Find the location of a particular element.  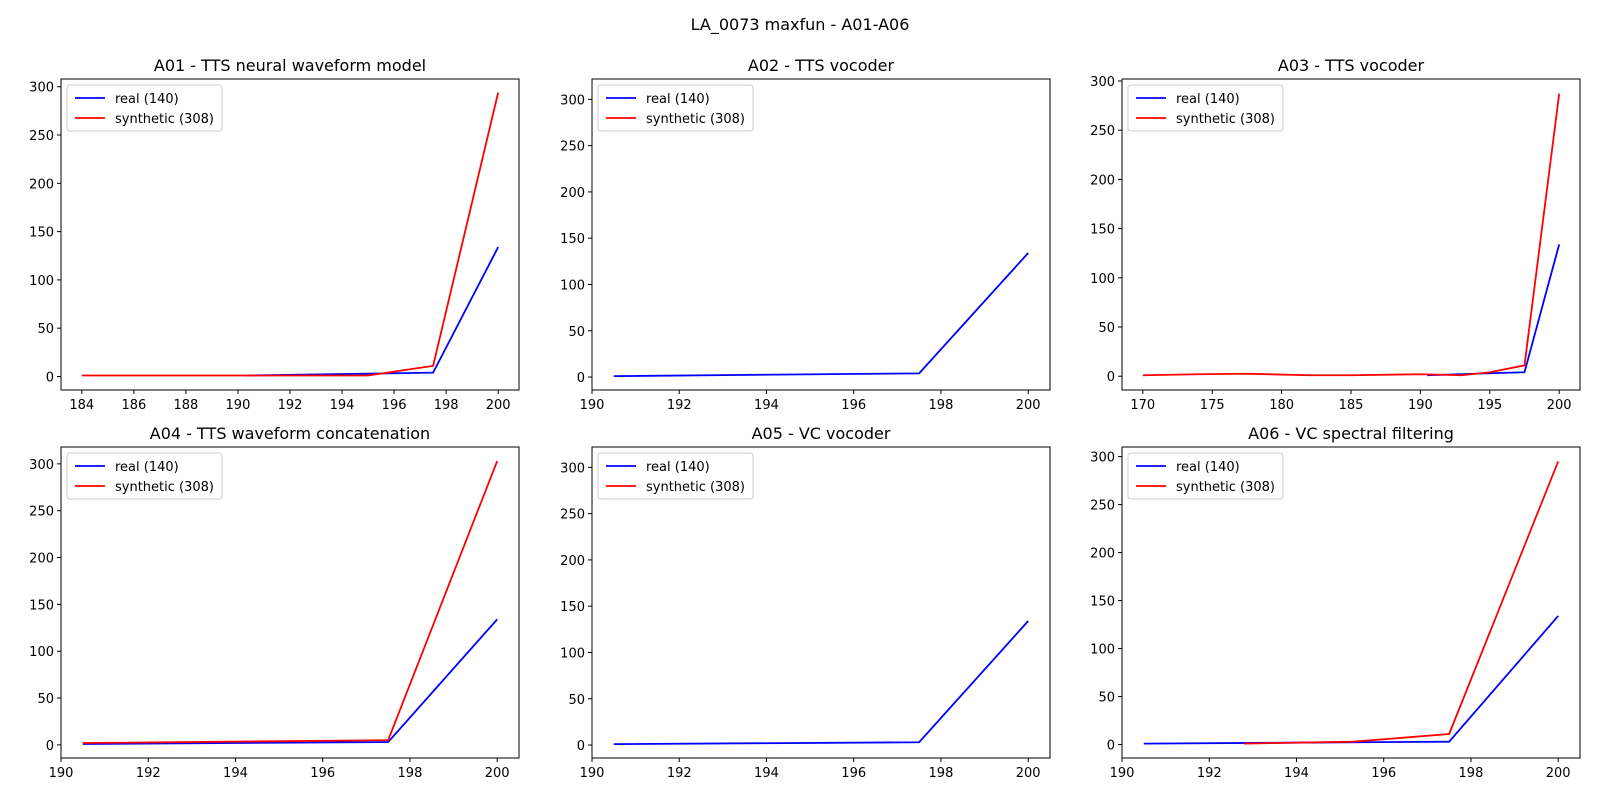

x-tick-label: 180 is located at coordinates (1281, 405).